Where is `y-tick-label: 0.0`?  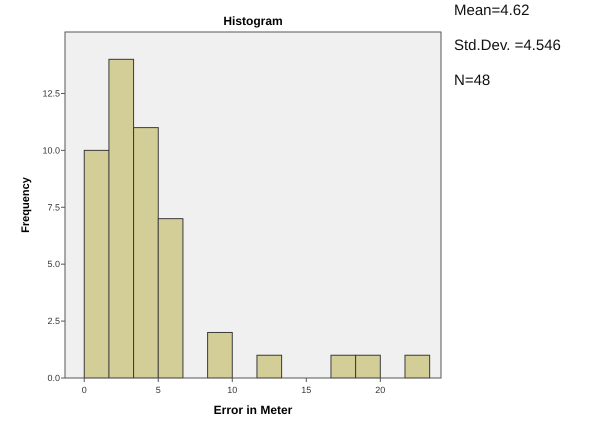
y-tick-label: 0.0 is located at coordinates (53, 378).